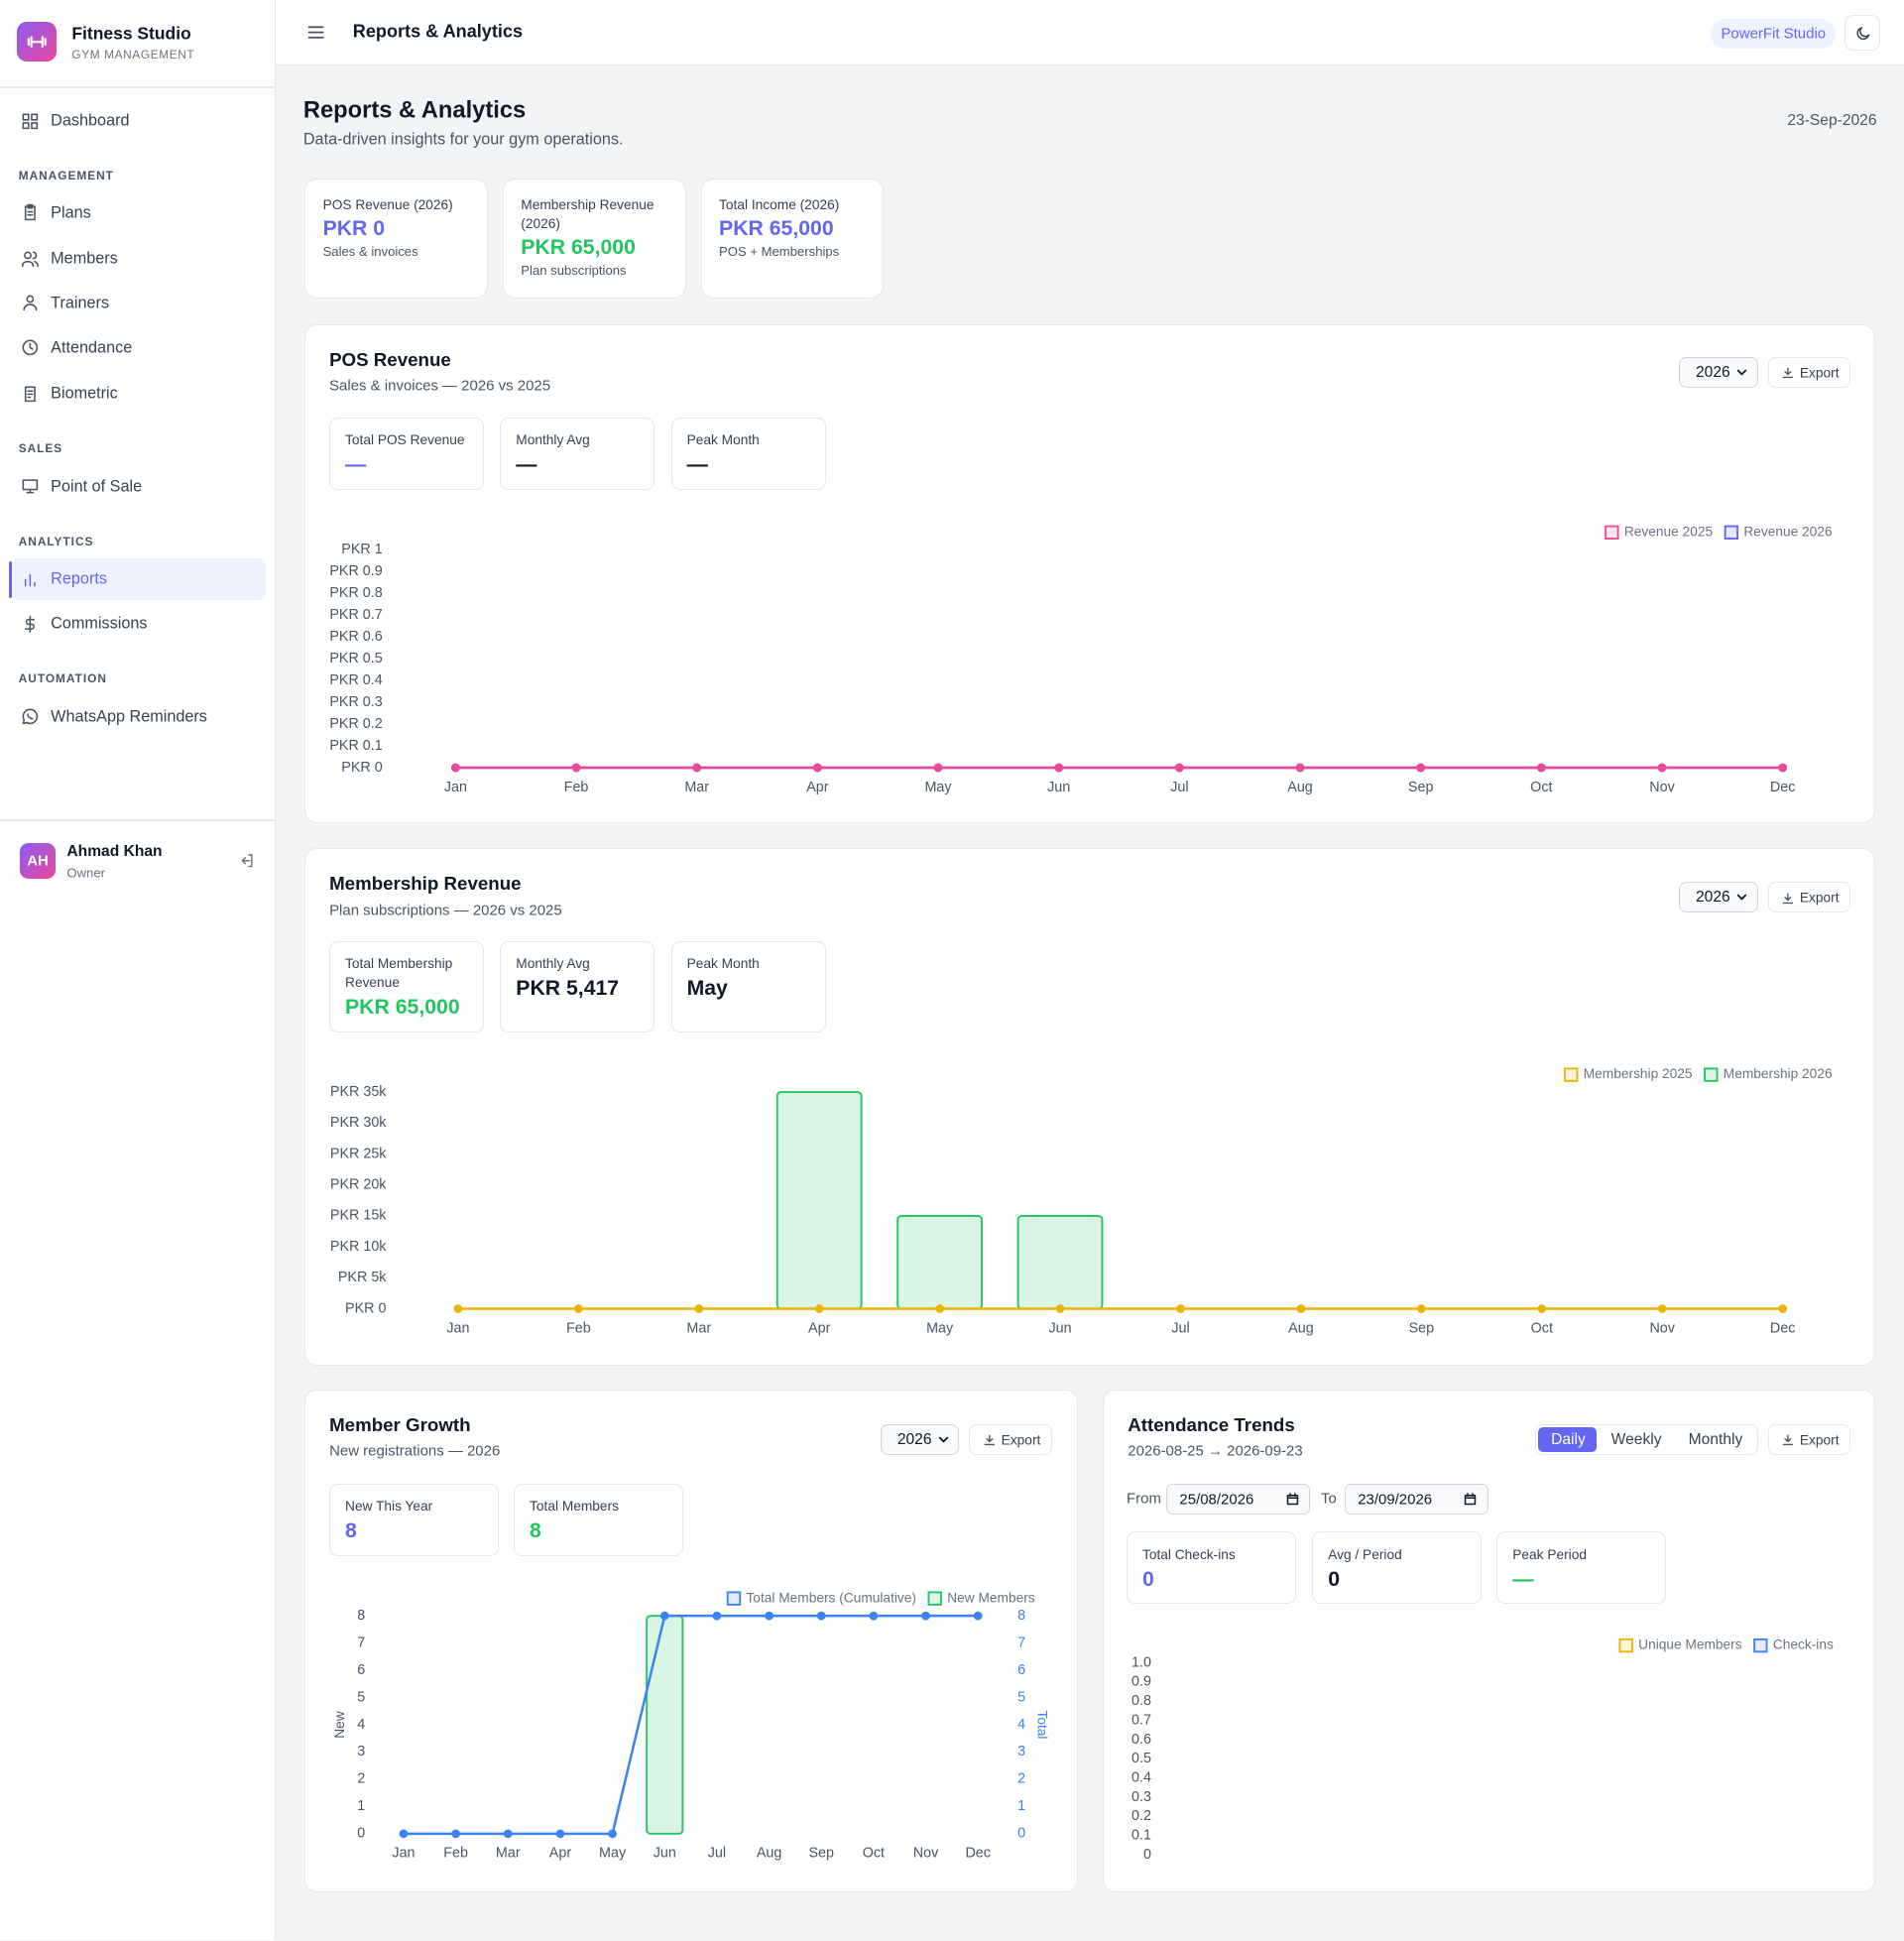  What do you see at coordinates (389, 1507) in the screenshot?
I see `kpi-label: New This Year` at bounding box center [389, 1507].